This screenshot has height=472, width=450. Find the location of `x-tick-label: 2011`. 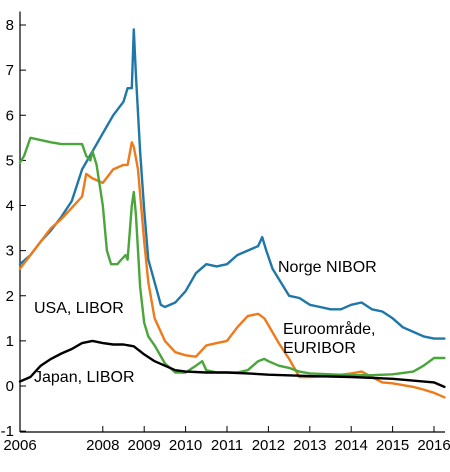

x-tick-label: 2011 is located at coordinates (227, 445).